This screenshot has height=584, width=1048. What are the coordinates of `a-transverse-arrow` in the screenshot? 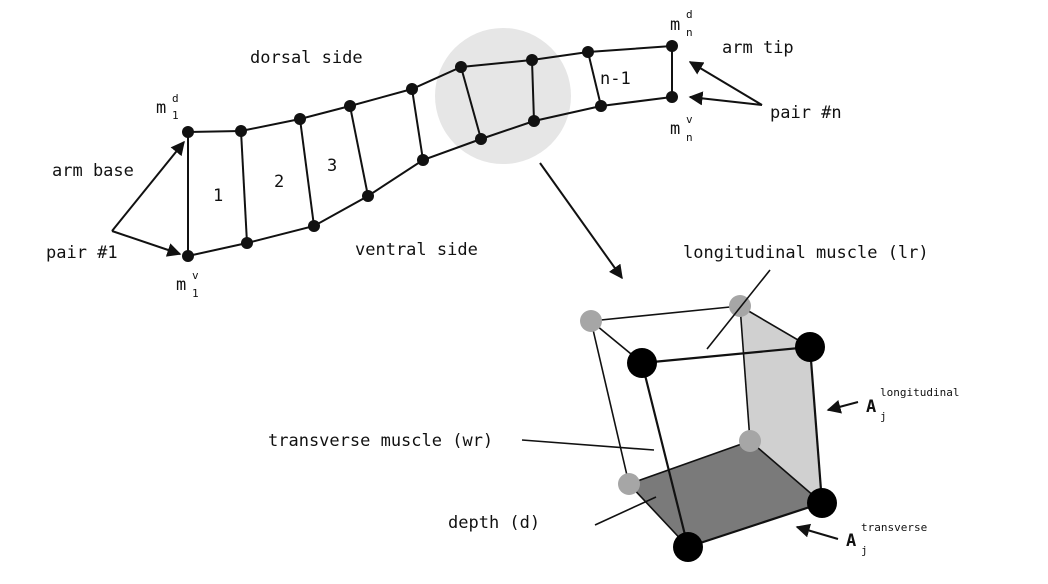 It's located at (817, 531).